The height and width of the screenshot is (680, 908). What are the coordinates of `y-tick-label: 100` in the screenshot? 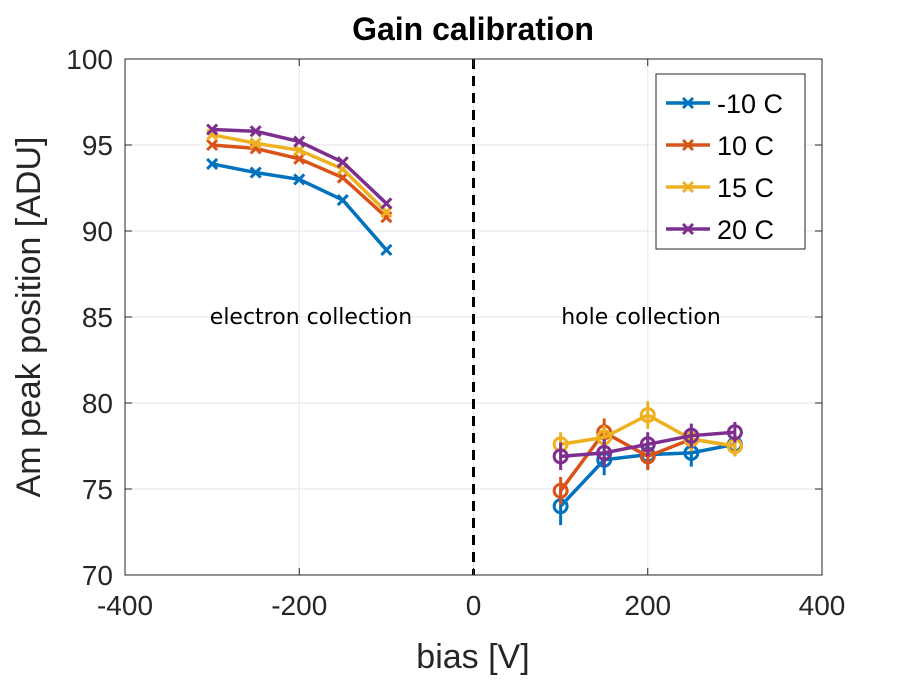 It's located at (89, 59).